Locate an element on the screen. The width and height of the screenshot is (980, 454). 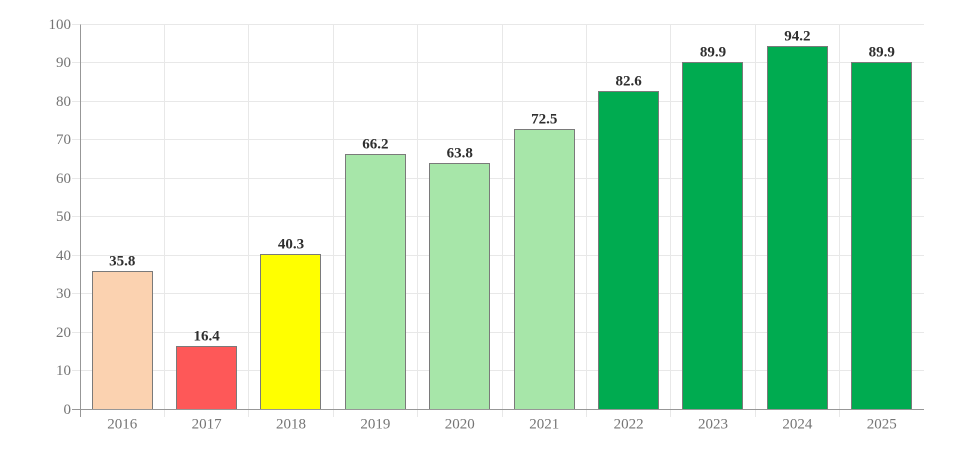
svg-text: 80 is located at coordinates (63, 102).